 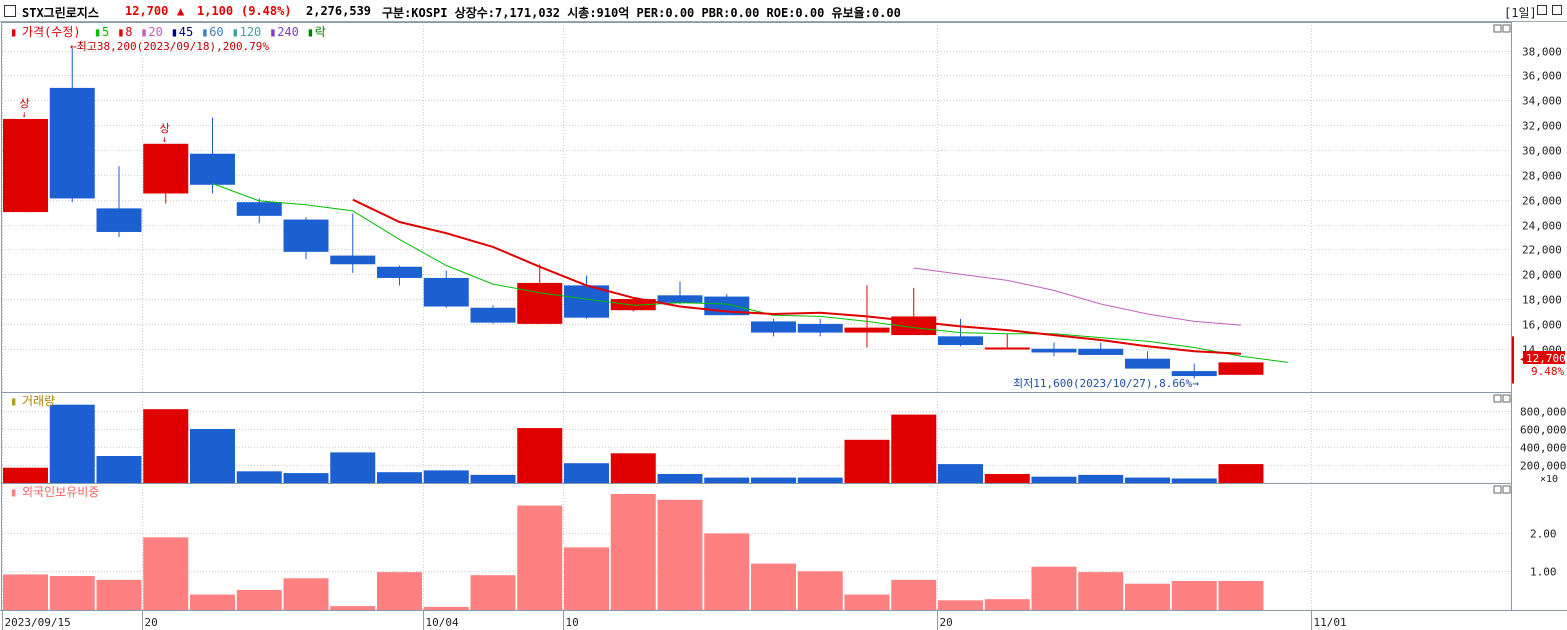 I want to click on legend-ma-marker-0: ▮, so click(x=97, y=32).